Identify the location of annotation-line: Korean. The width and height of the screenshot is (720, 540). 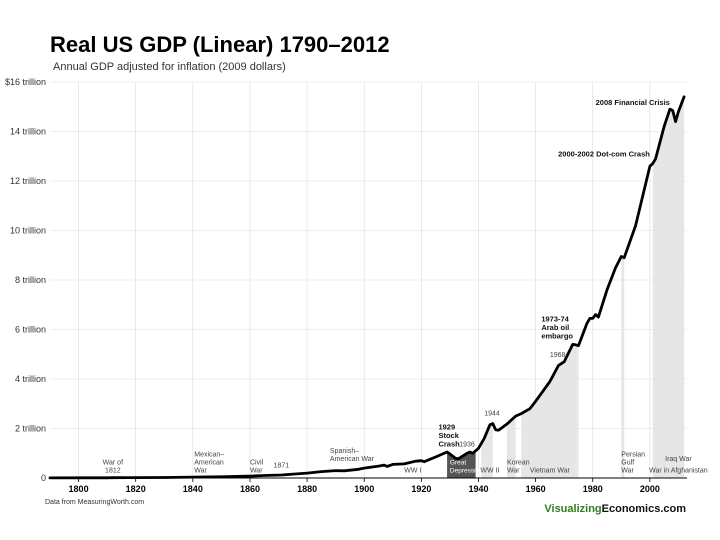
(518, 462).